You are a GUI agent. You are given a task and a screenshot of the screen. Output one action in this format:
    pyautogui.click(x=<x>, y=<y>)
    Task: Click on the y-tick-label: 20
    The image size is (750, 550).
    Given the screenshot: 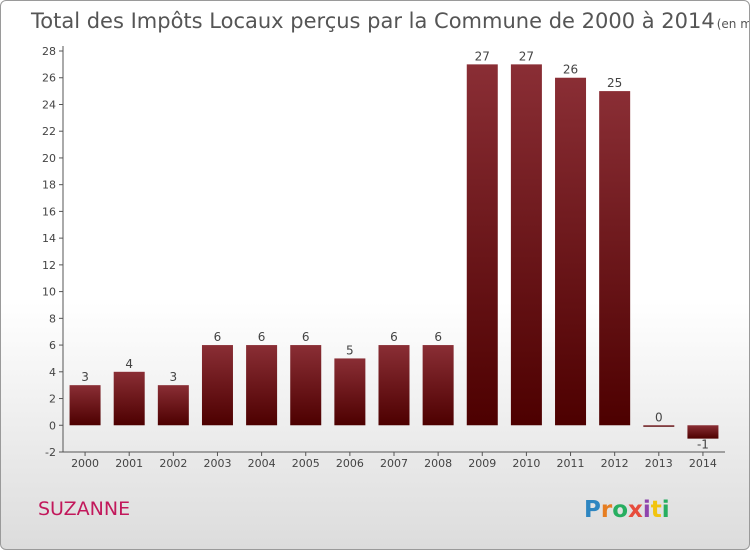 What is the action you would take?
    pyautogui.click(x=49, y=158)
    